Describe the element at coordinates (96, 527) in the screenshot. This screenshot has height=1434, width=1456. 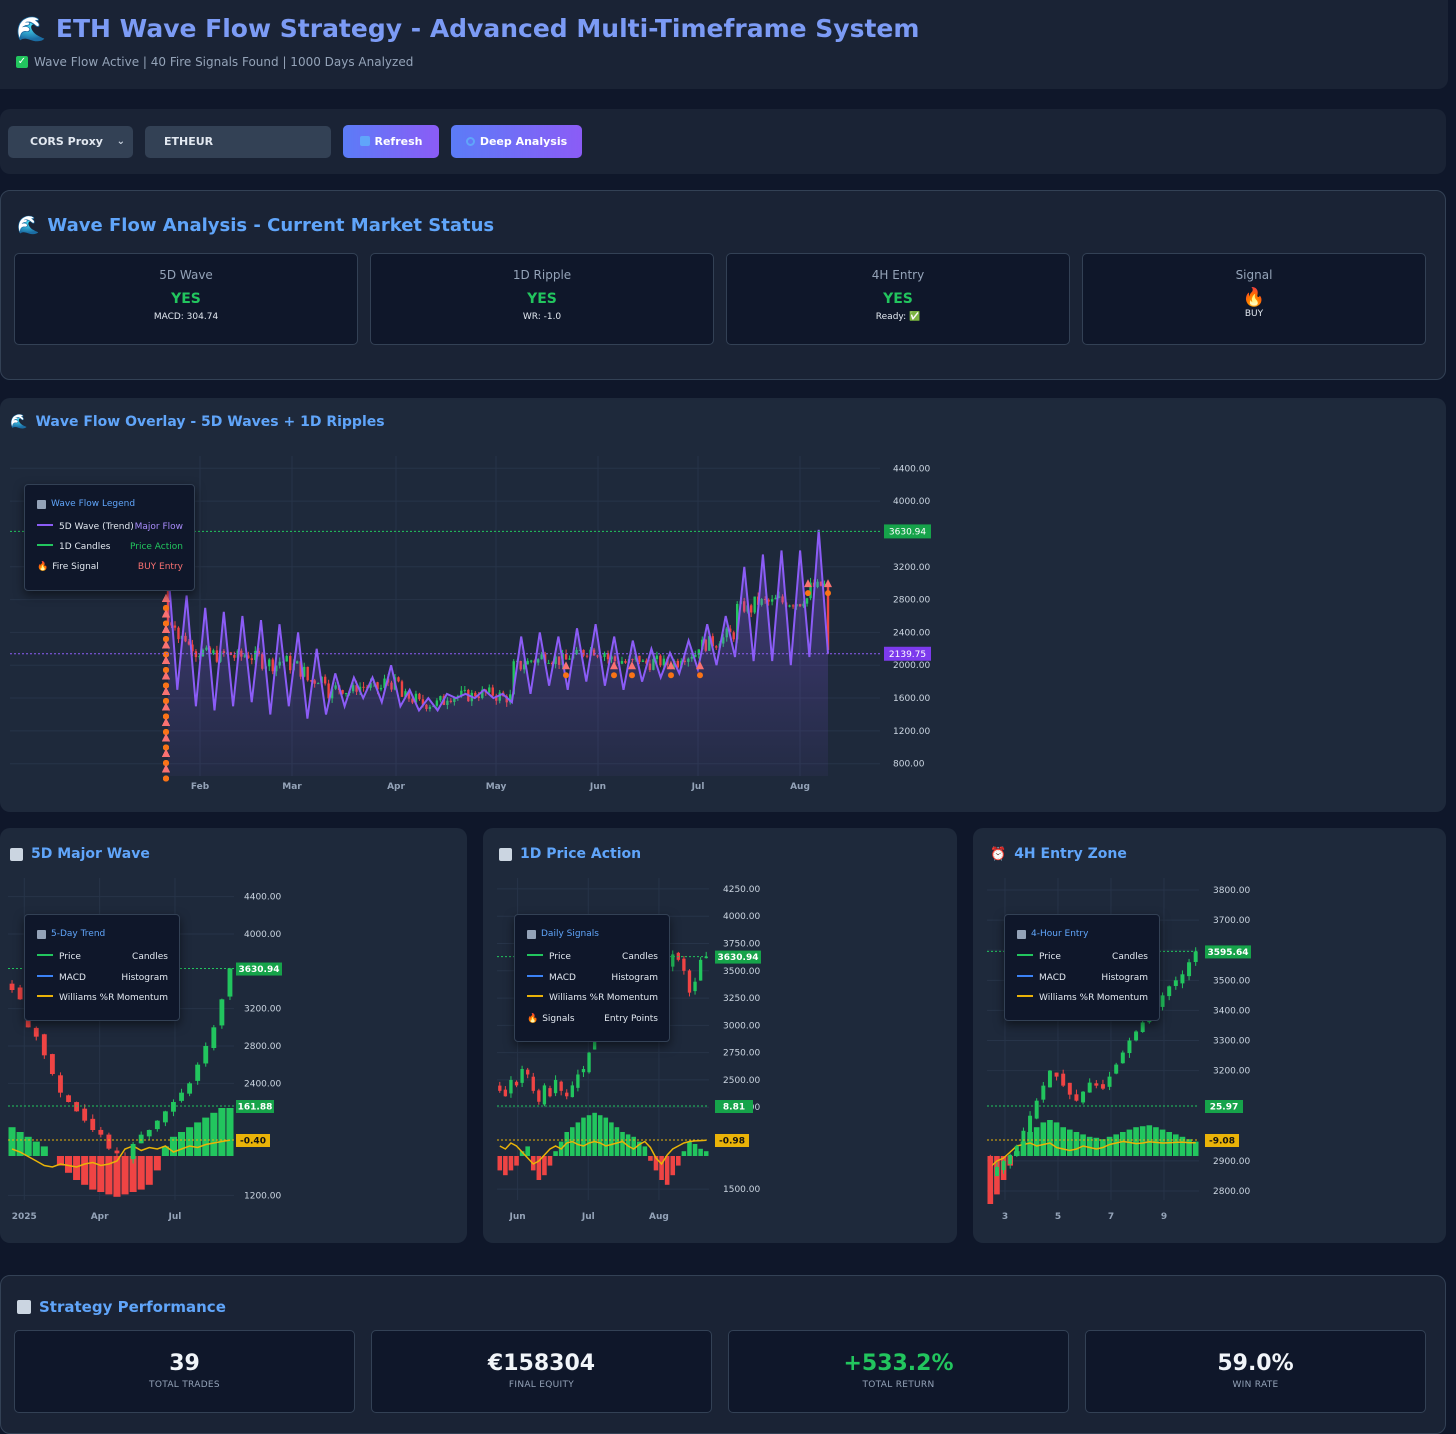
I see `legend-name: 5D Wave (Trend)` at that location.